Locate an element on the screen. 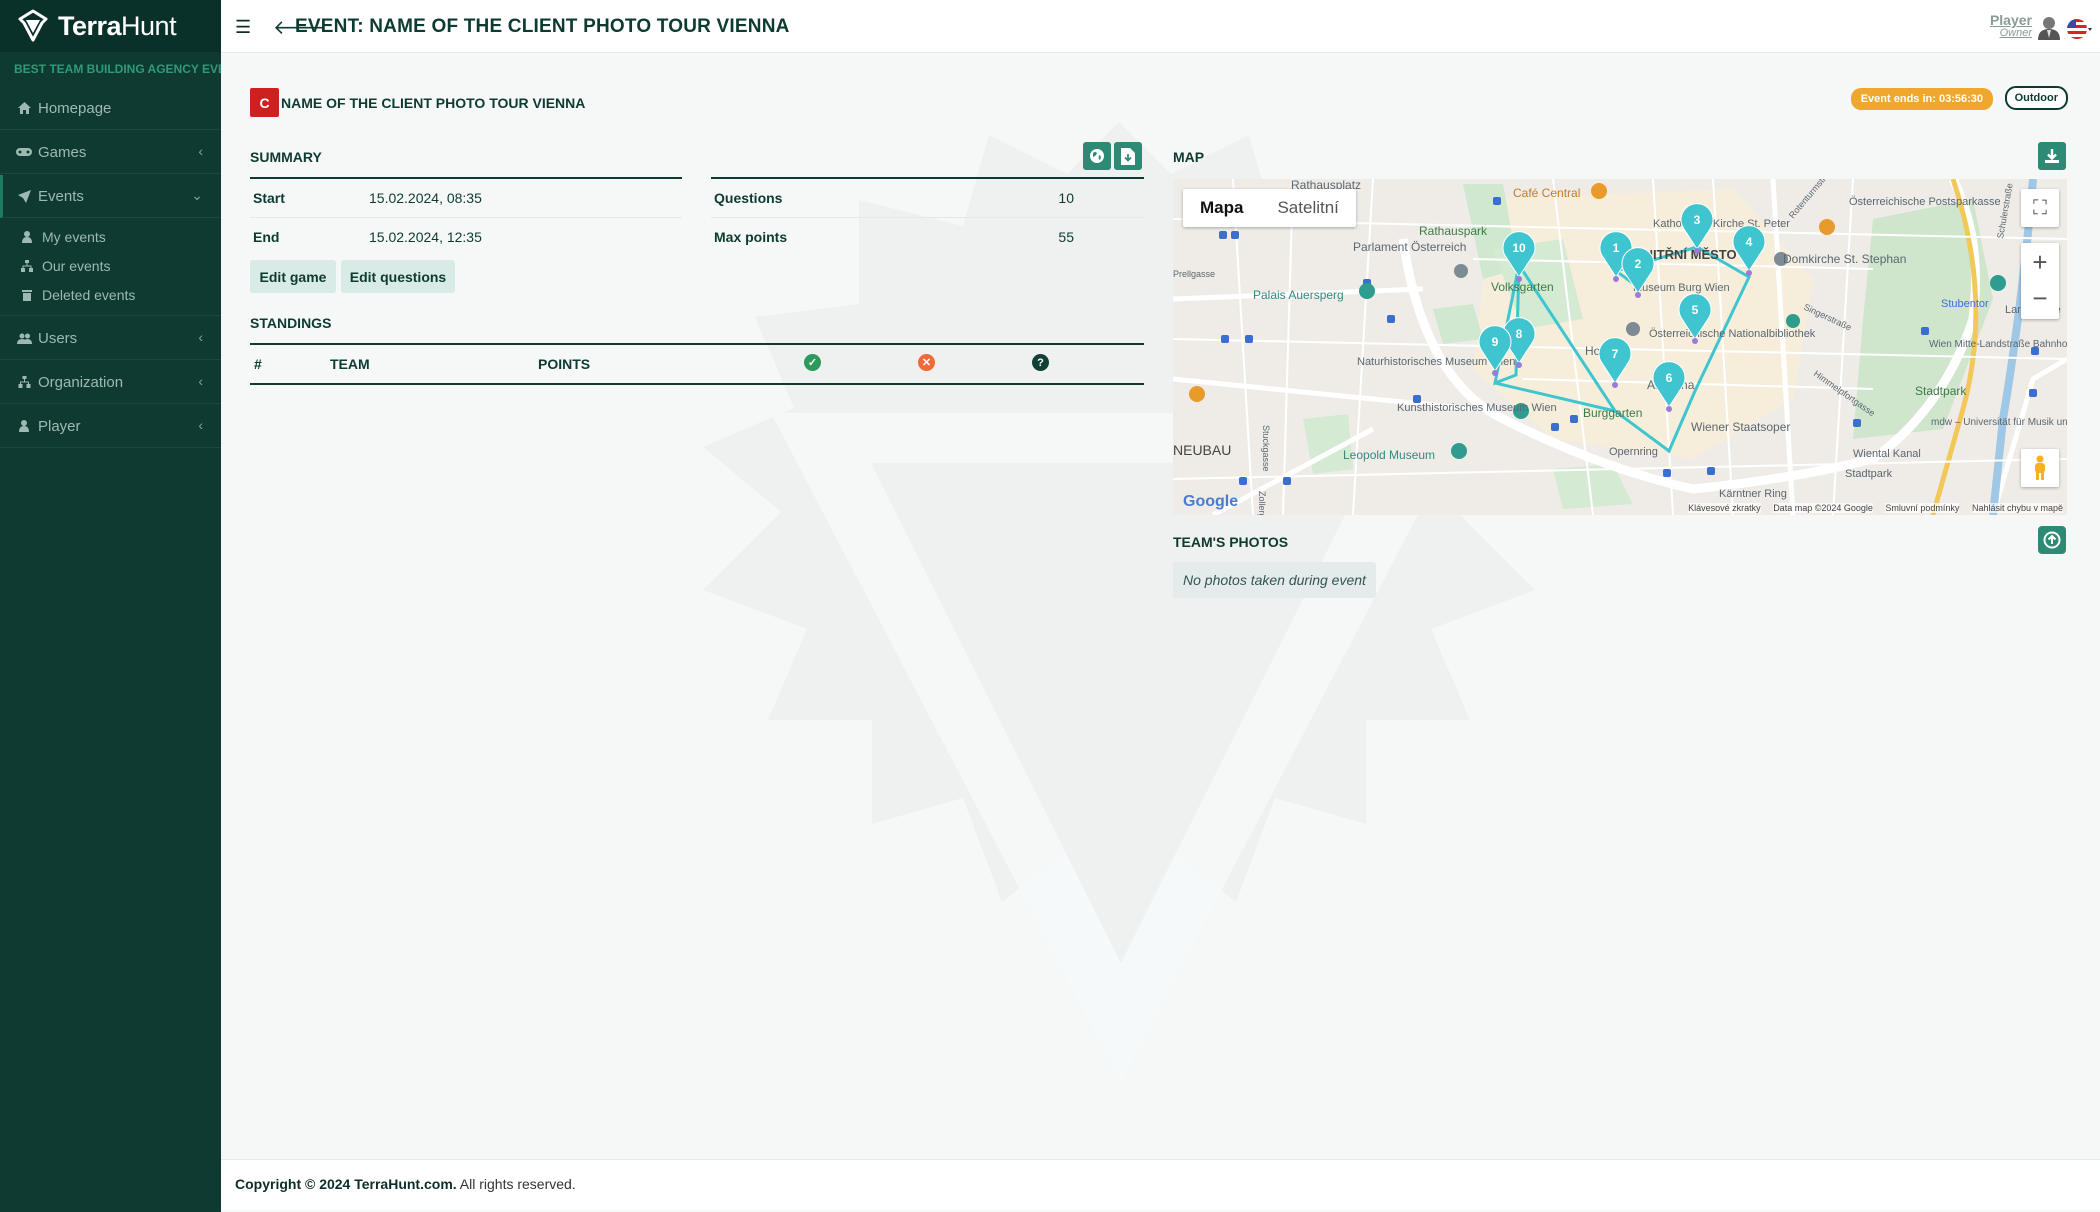 Image resolution: width=2100 pixels, height=1212 pixels. max-points-label: Max points is located at coordinates (751, 237).